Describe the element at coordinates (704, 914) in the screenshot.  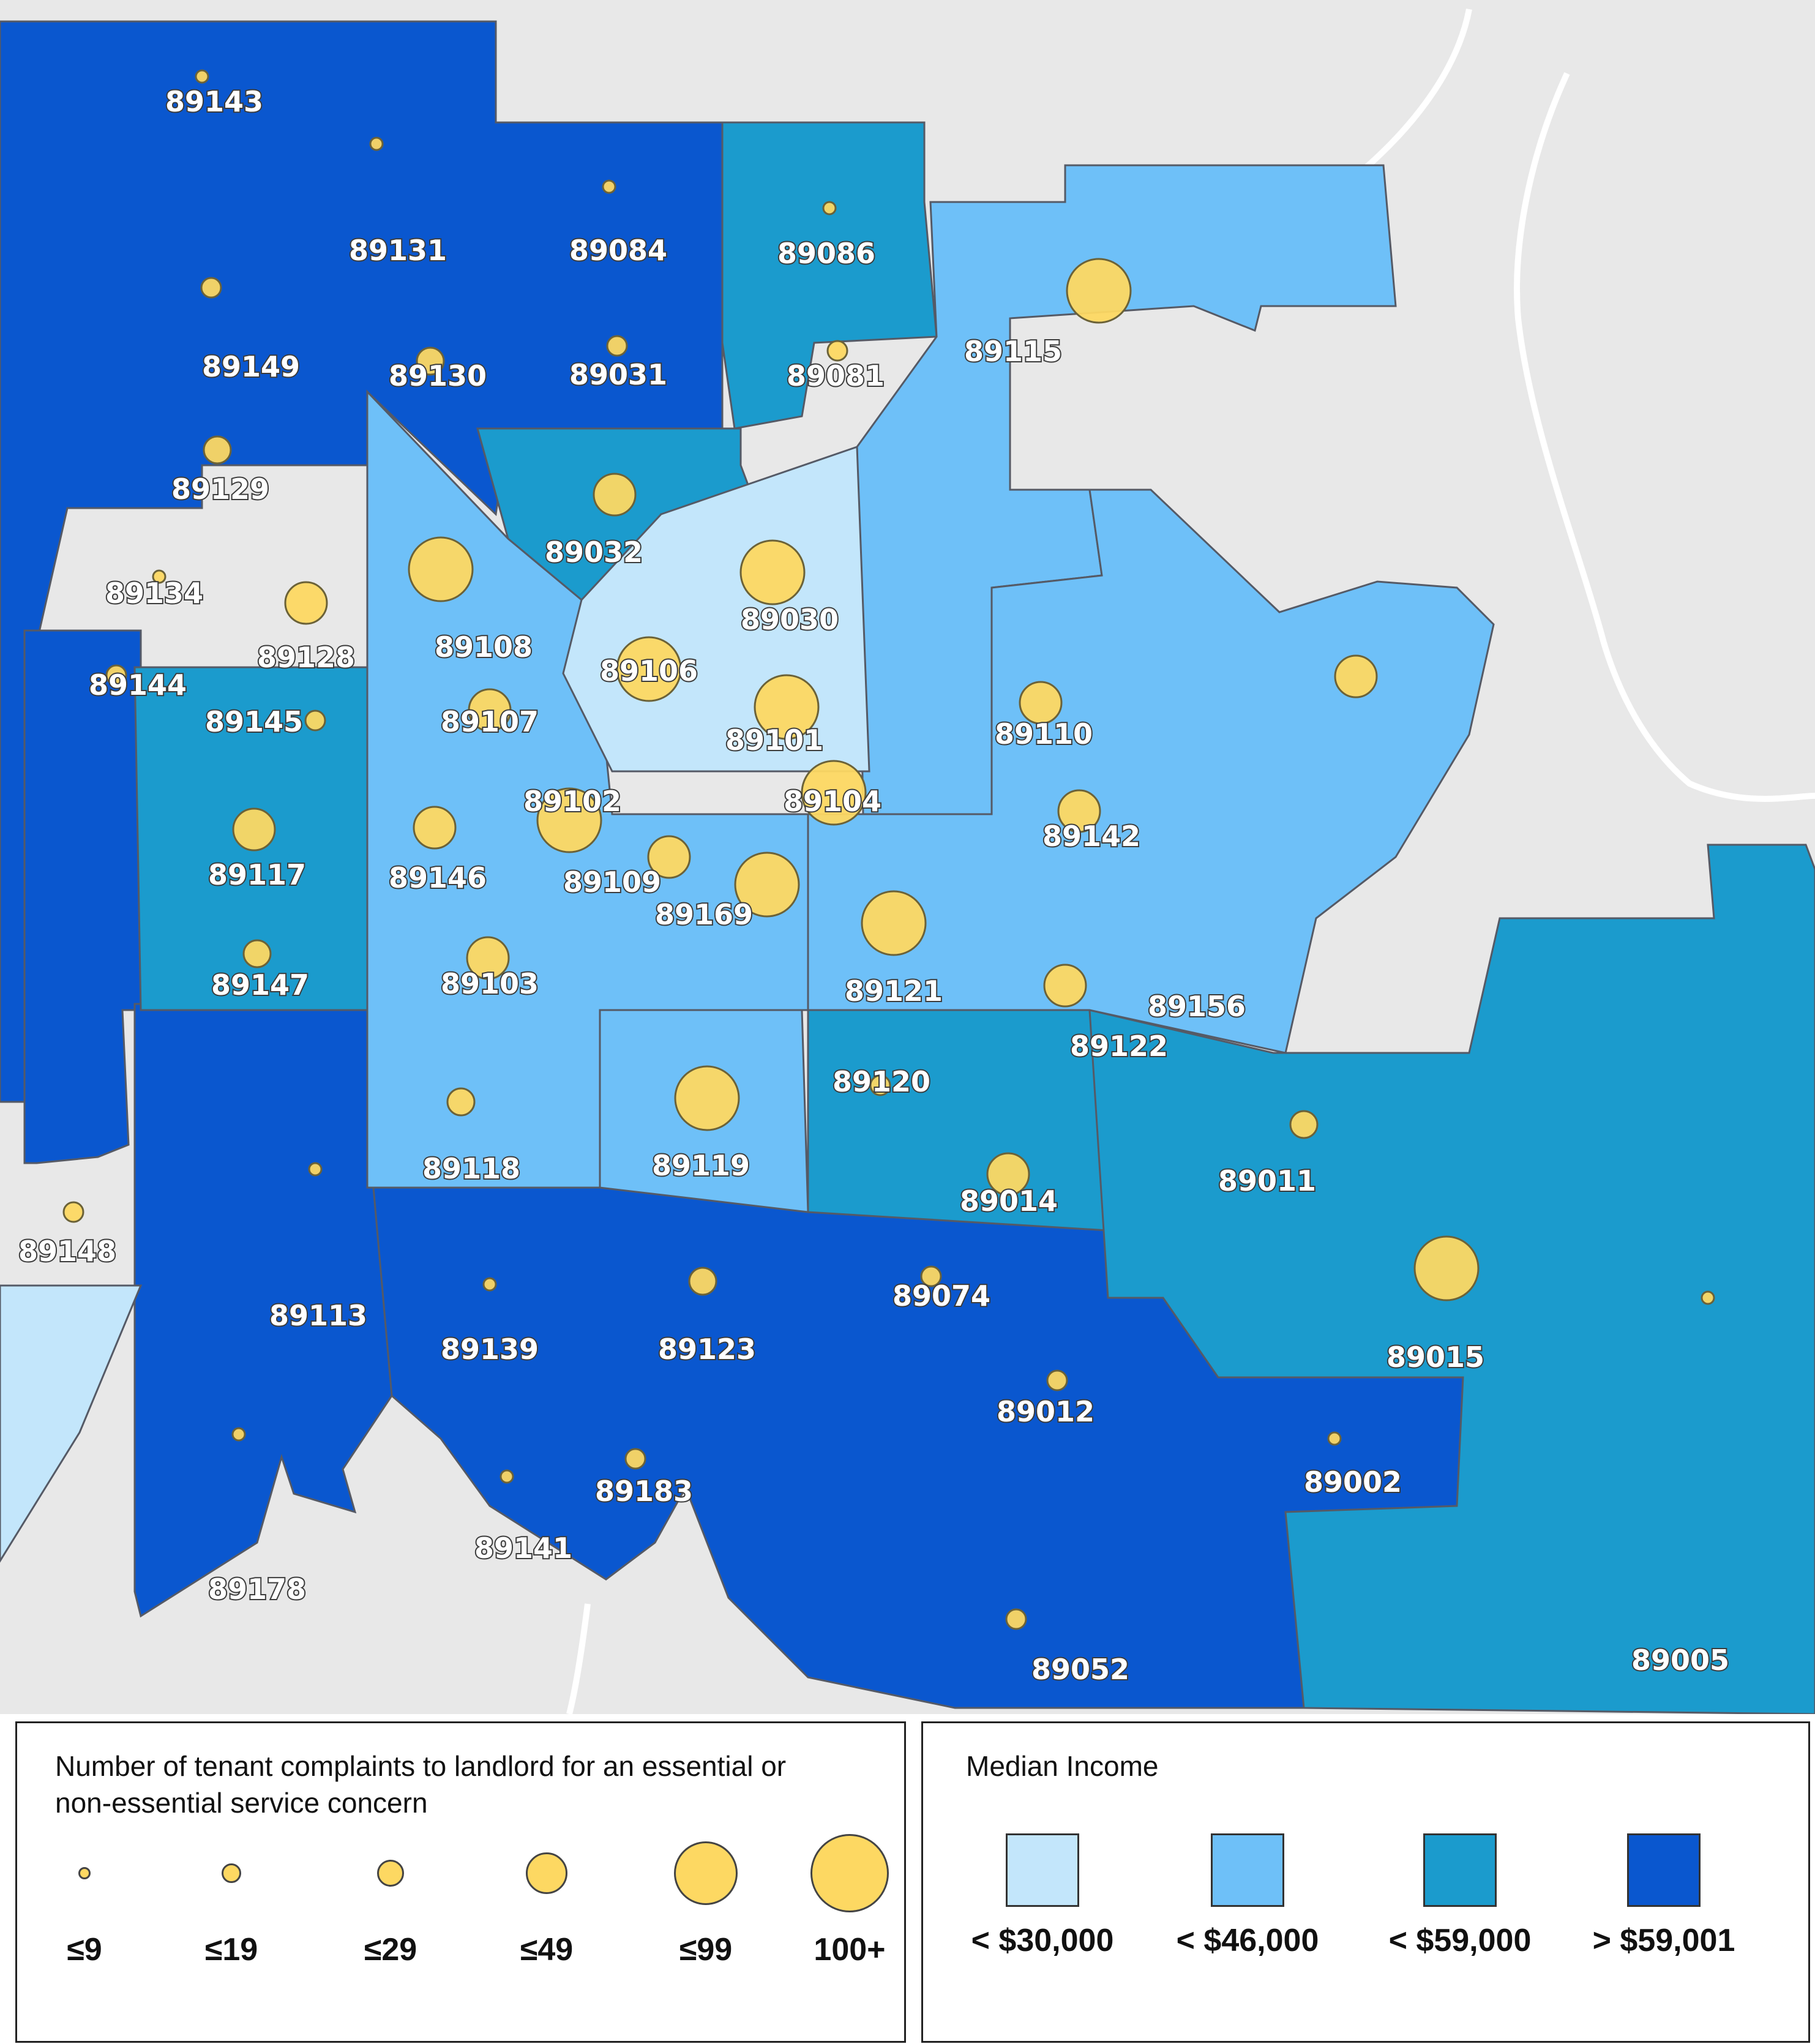
I see `zip-label-89169: 89169` at that location.